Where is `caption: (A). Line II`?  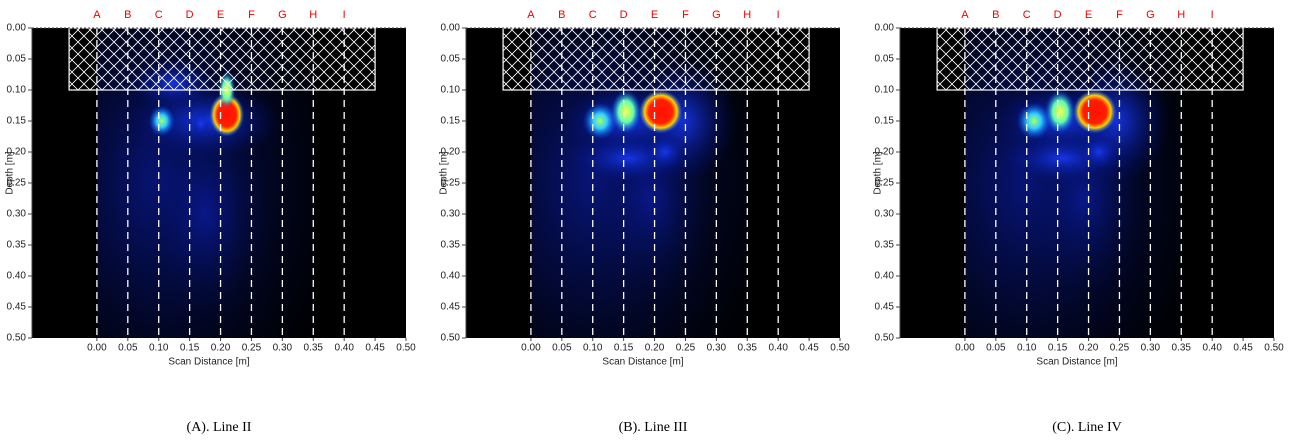 caption: (A). Line II is located at coordinates (219, 427).